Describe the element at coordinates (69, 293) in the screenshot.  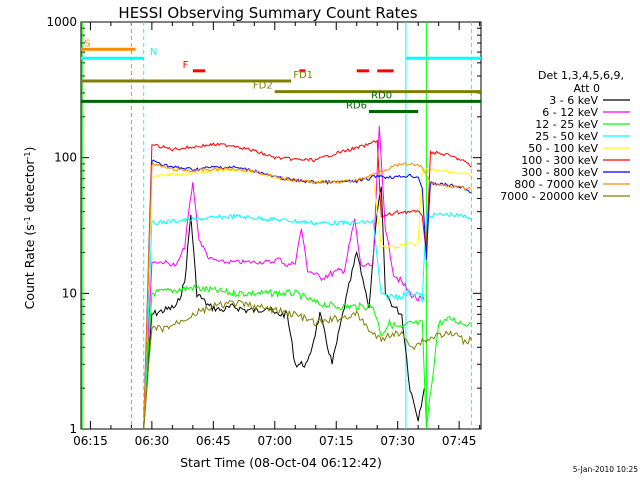
I see `y-tick-label: 10` at that location.